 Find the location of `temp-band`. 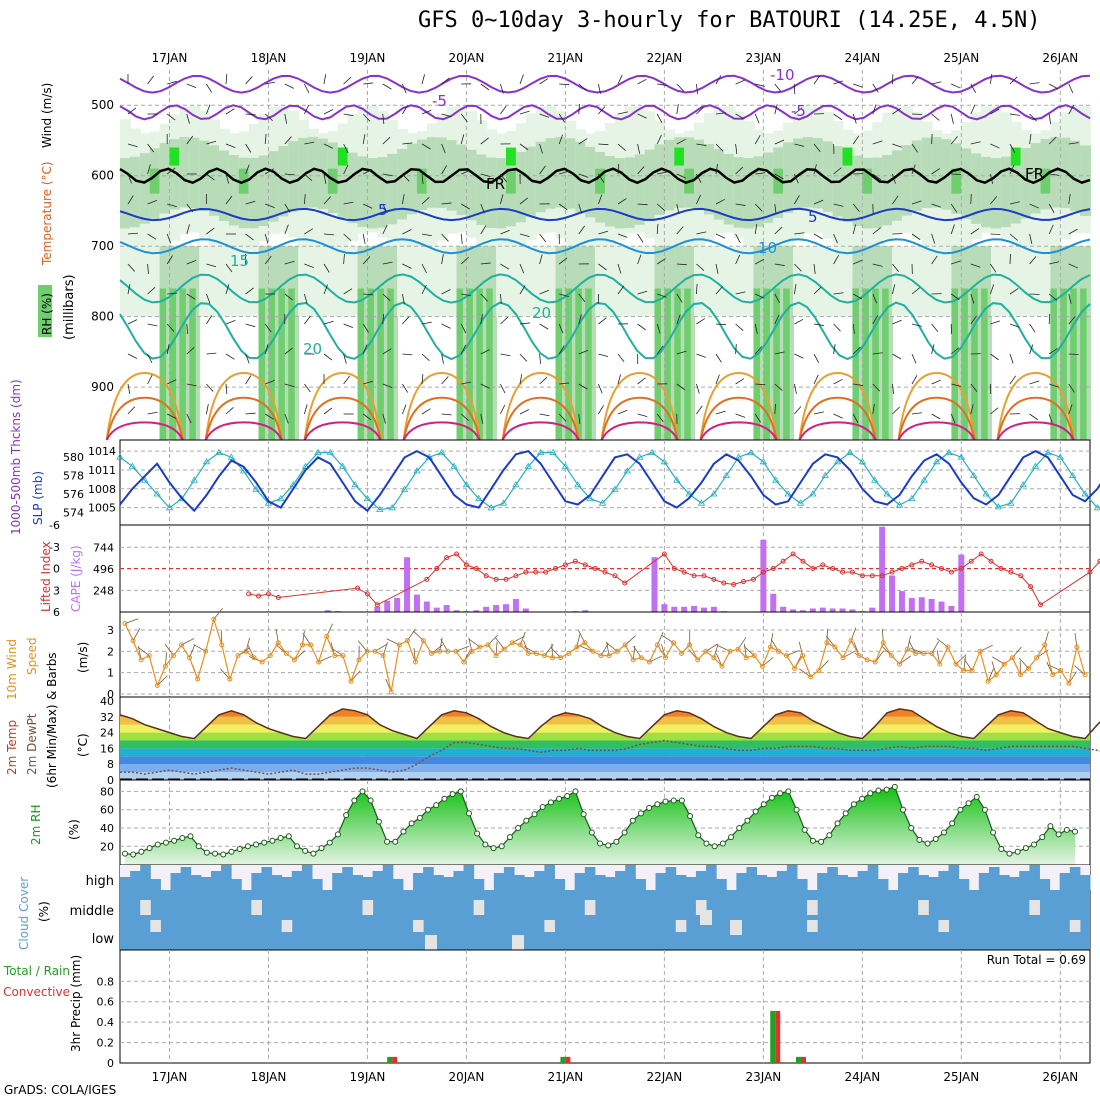

temp-band is located at coordinates (605, 752).